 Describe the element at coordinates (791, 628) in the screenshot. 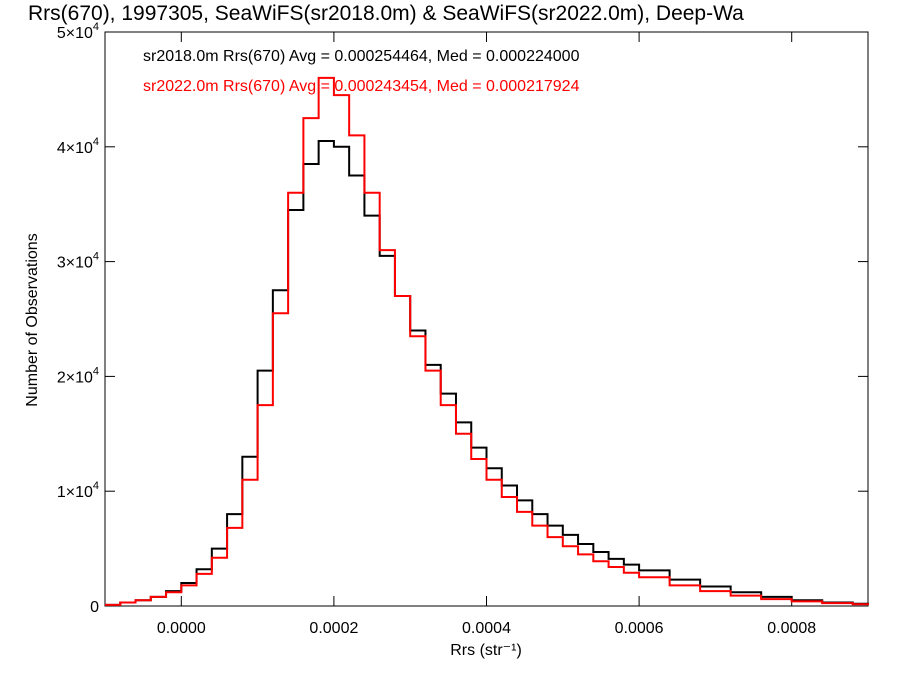

I see `x-tick-label: 0.0008` at that location.